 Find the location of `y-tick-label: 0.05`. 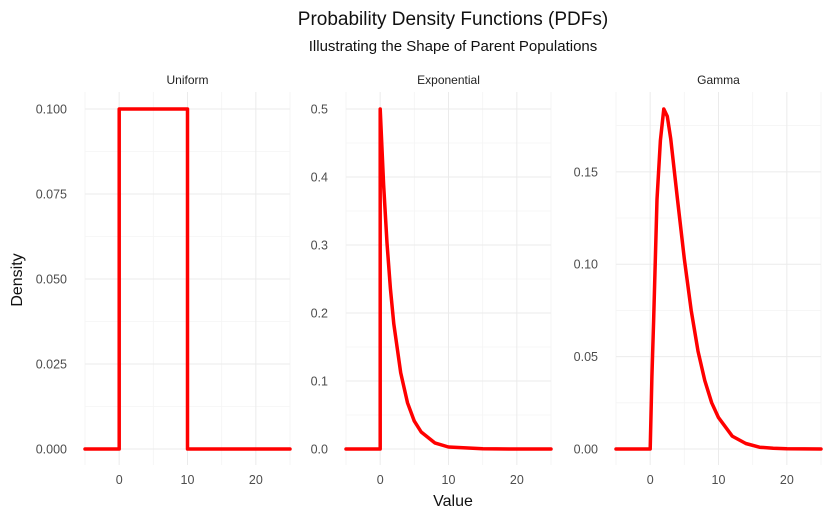

y-tick-label: 0.05 is located at coordinates (586, 357).